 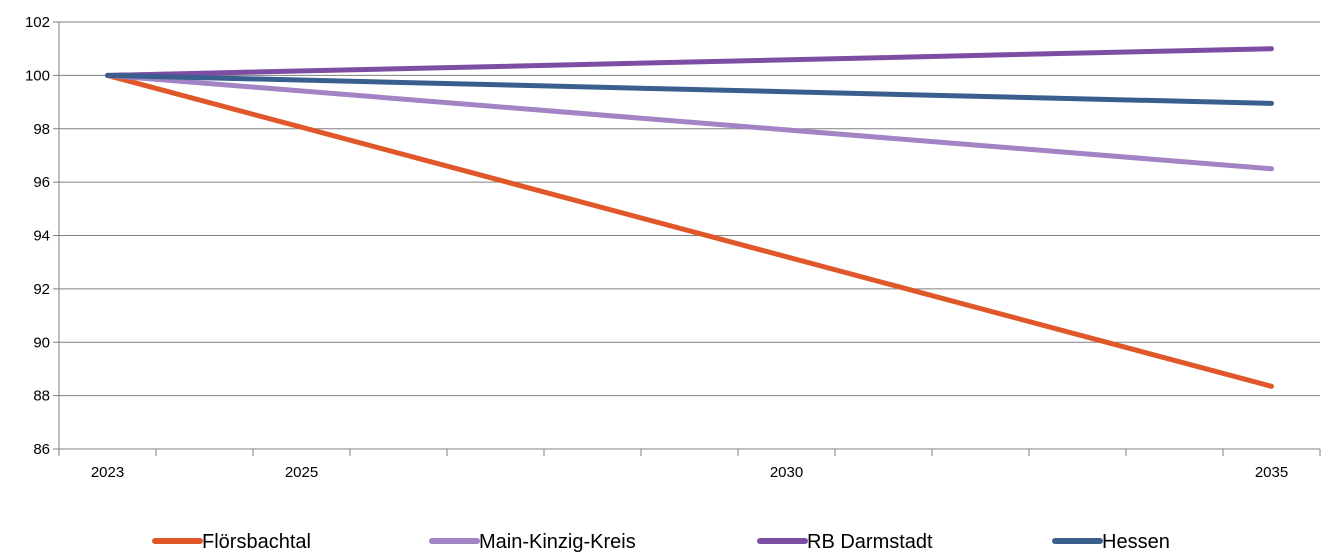 I want to click on y-tick-label: 94, so click(x=41, y=236).